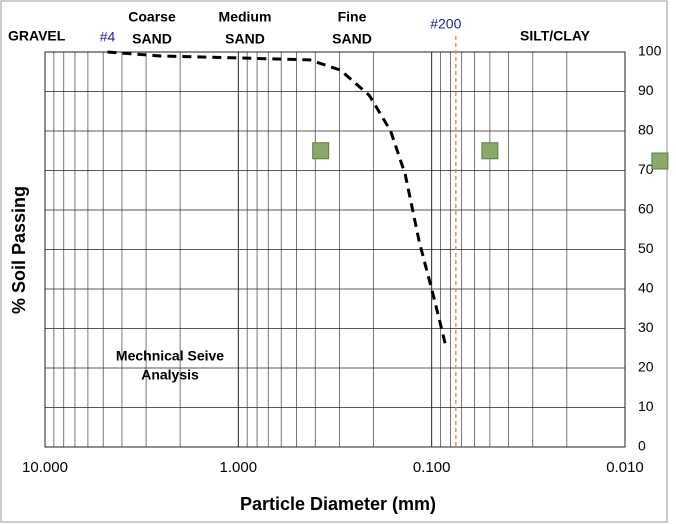 The width and height of the screenshot is (676, 524). What do you see at coordinates (646, 248) in the screenshot?
I see `y-tick-label: 50` at bounding box center [646, 248].